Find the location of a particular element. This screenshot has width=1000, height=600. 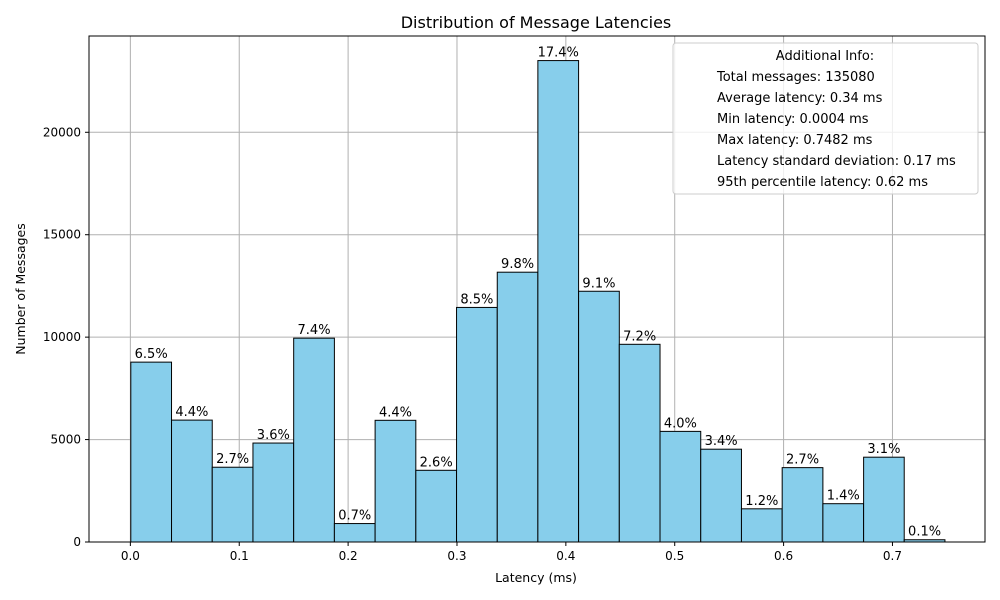

y-axis-label: Number of Messages is located at coordinates (20, 289).